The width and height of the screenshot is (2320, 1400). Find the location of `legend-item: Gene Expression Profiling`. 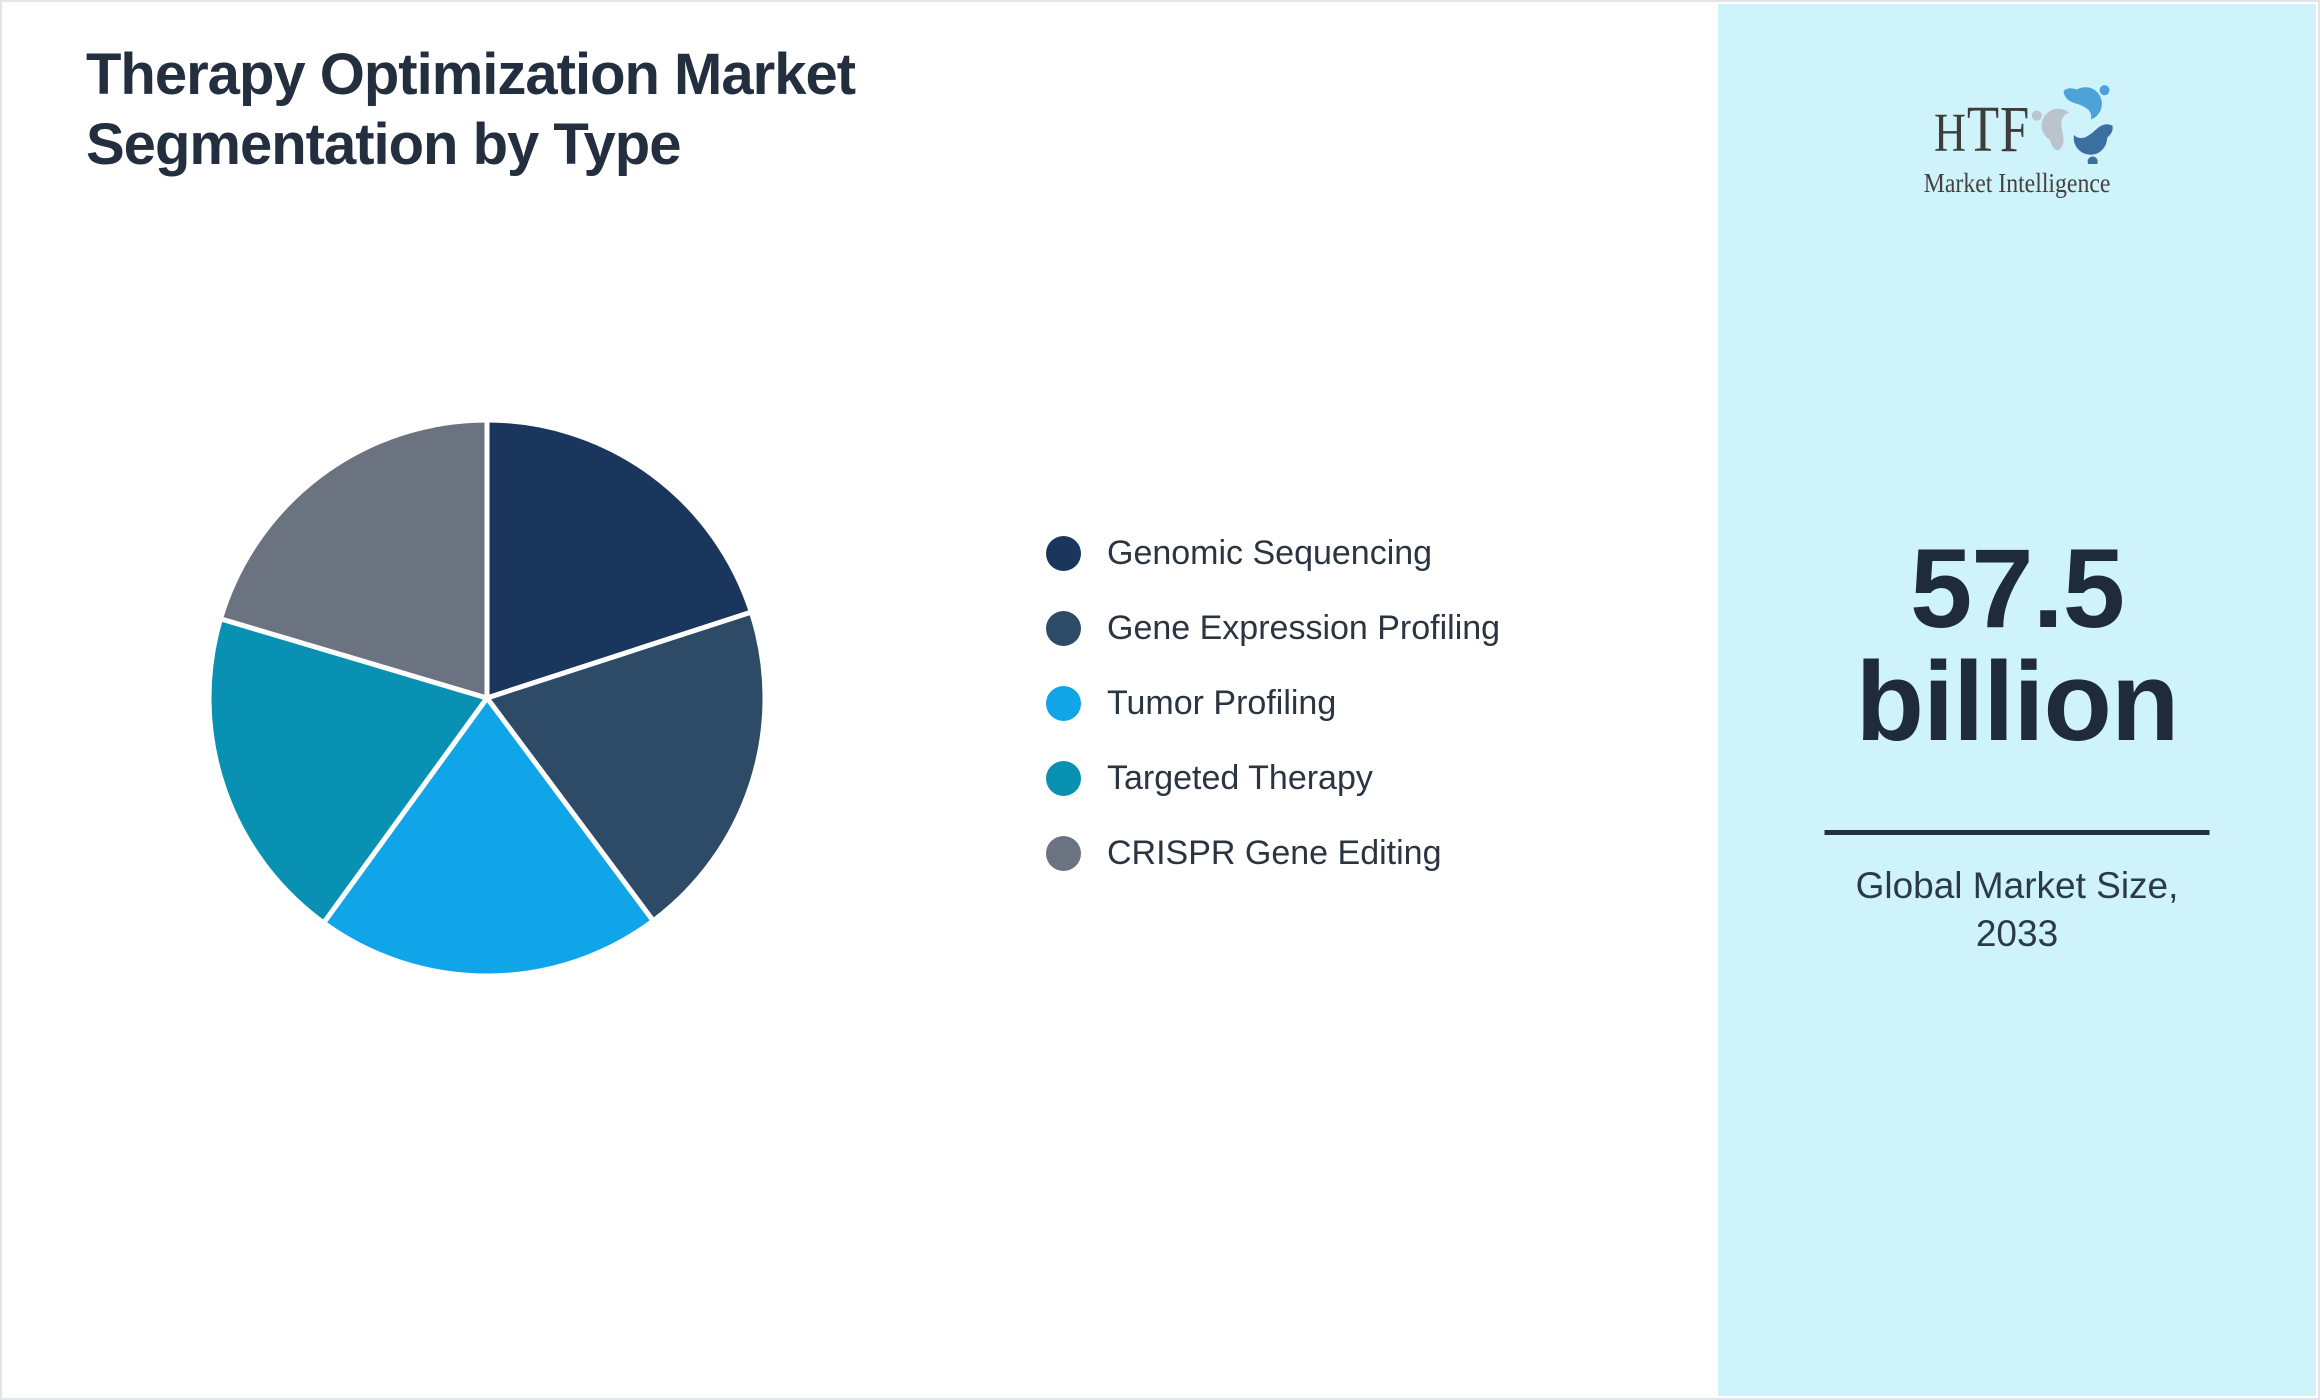

legend-item: Gene Expression Profiling is located at coordinates (1273, 628).